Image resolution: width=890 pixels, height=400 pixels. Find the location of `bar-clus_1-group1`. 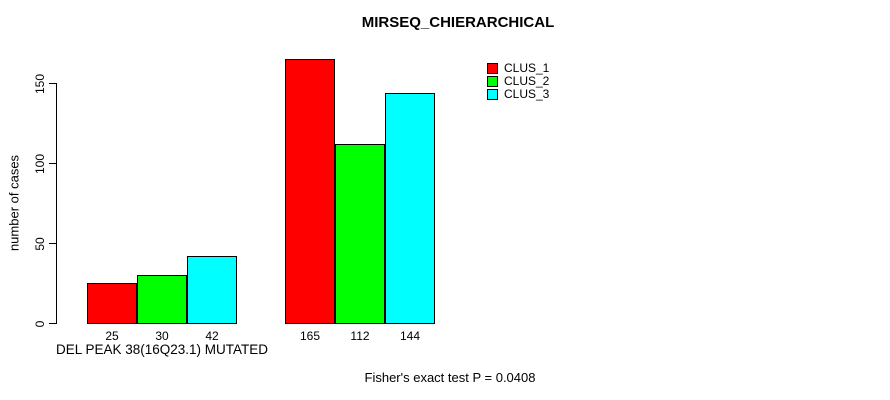

bar-clus_1-group1 is located at coordinates (112, 303).